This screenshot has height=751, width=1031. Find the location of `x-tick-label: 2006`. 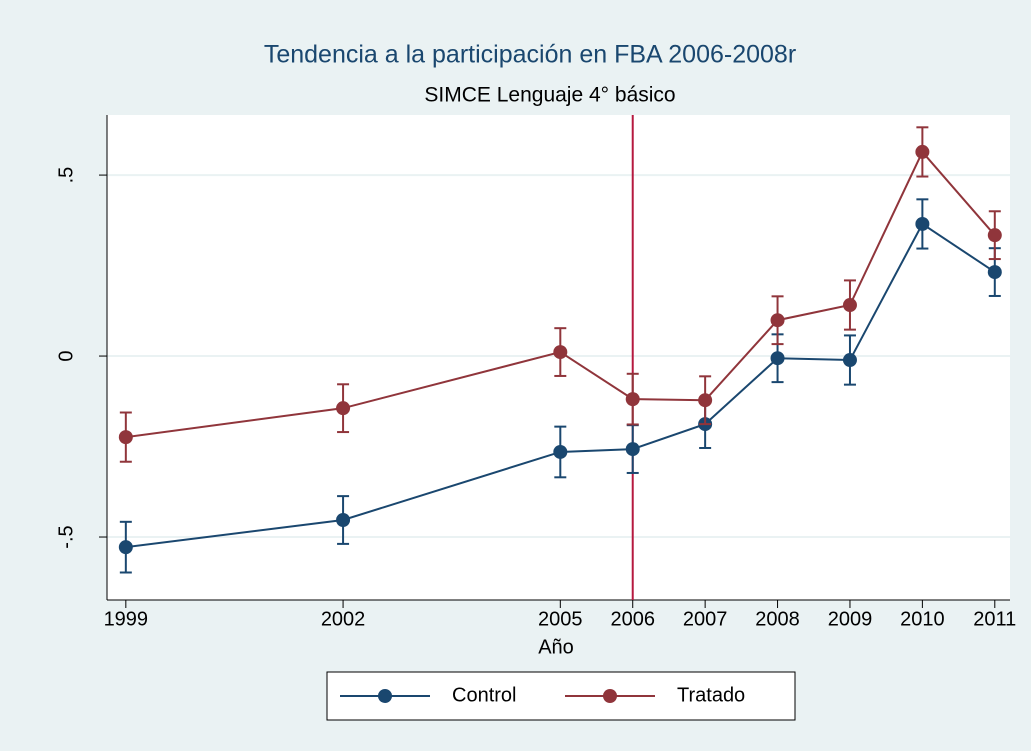

x-tick-label: 2006 is located at coordinates (632, 619).